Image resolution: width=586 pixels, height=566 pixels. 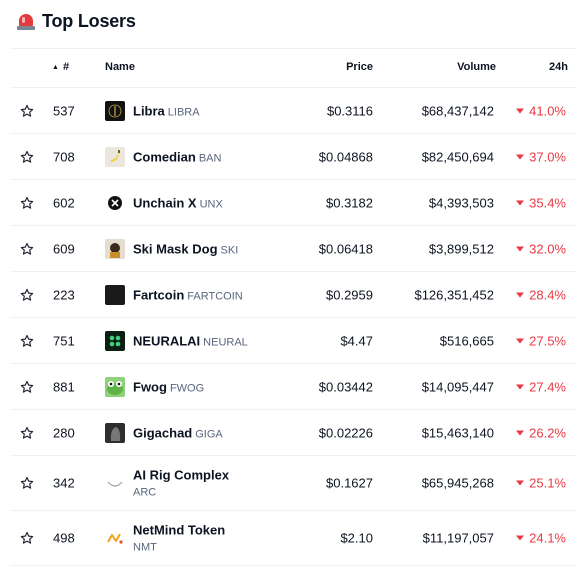 What do you see at coordinates (115, 110) in the screenshot?
I see `libra-logo` at bounding box center [115, 110].